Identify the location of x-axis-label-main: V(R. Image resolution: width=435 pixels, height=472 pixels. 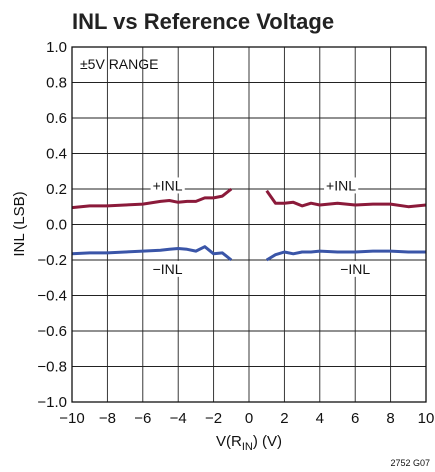
(229, 441).